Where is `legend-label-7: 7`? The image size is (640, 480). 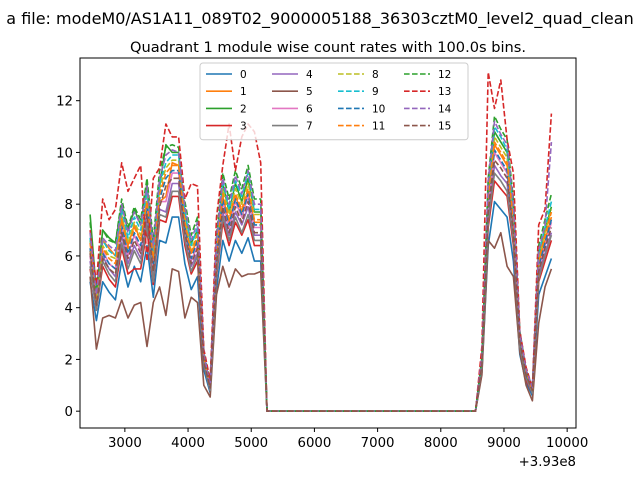 legend-label-7: 7 is located at coordinates (309, 127).